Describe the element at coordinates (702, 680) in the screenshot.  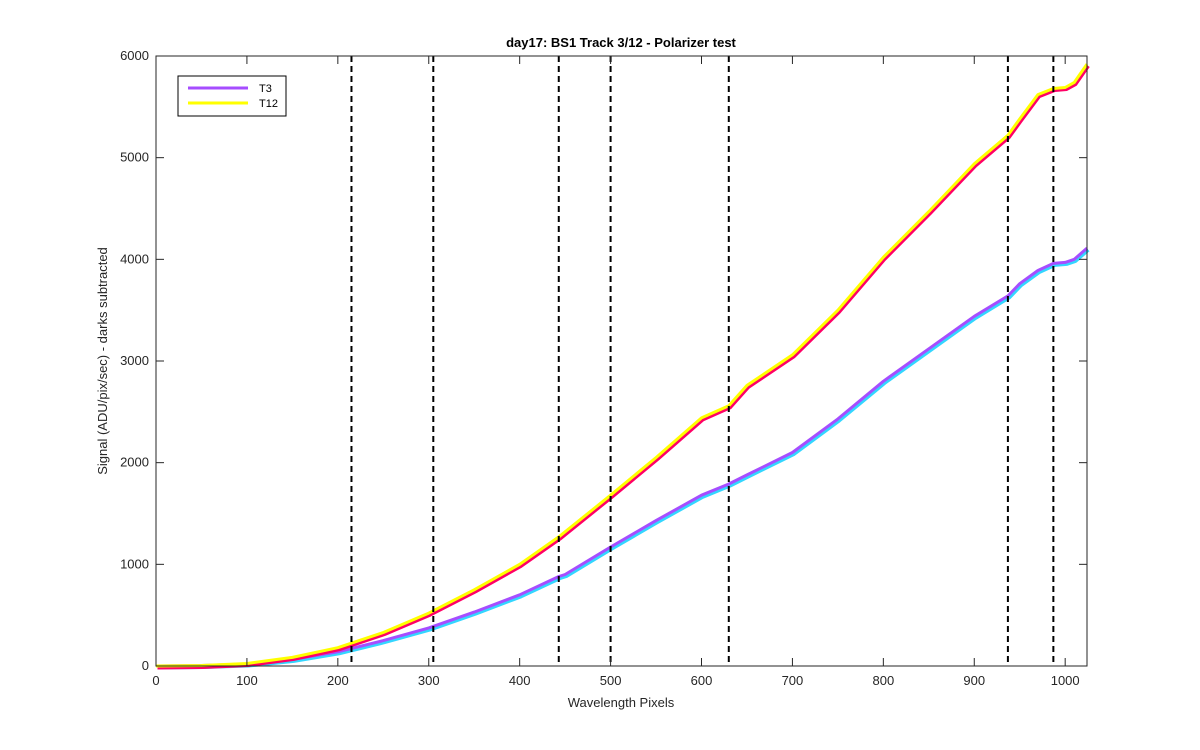
I see `x-tick-label: 600` at that location.